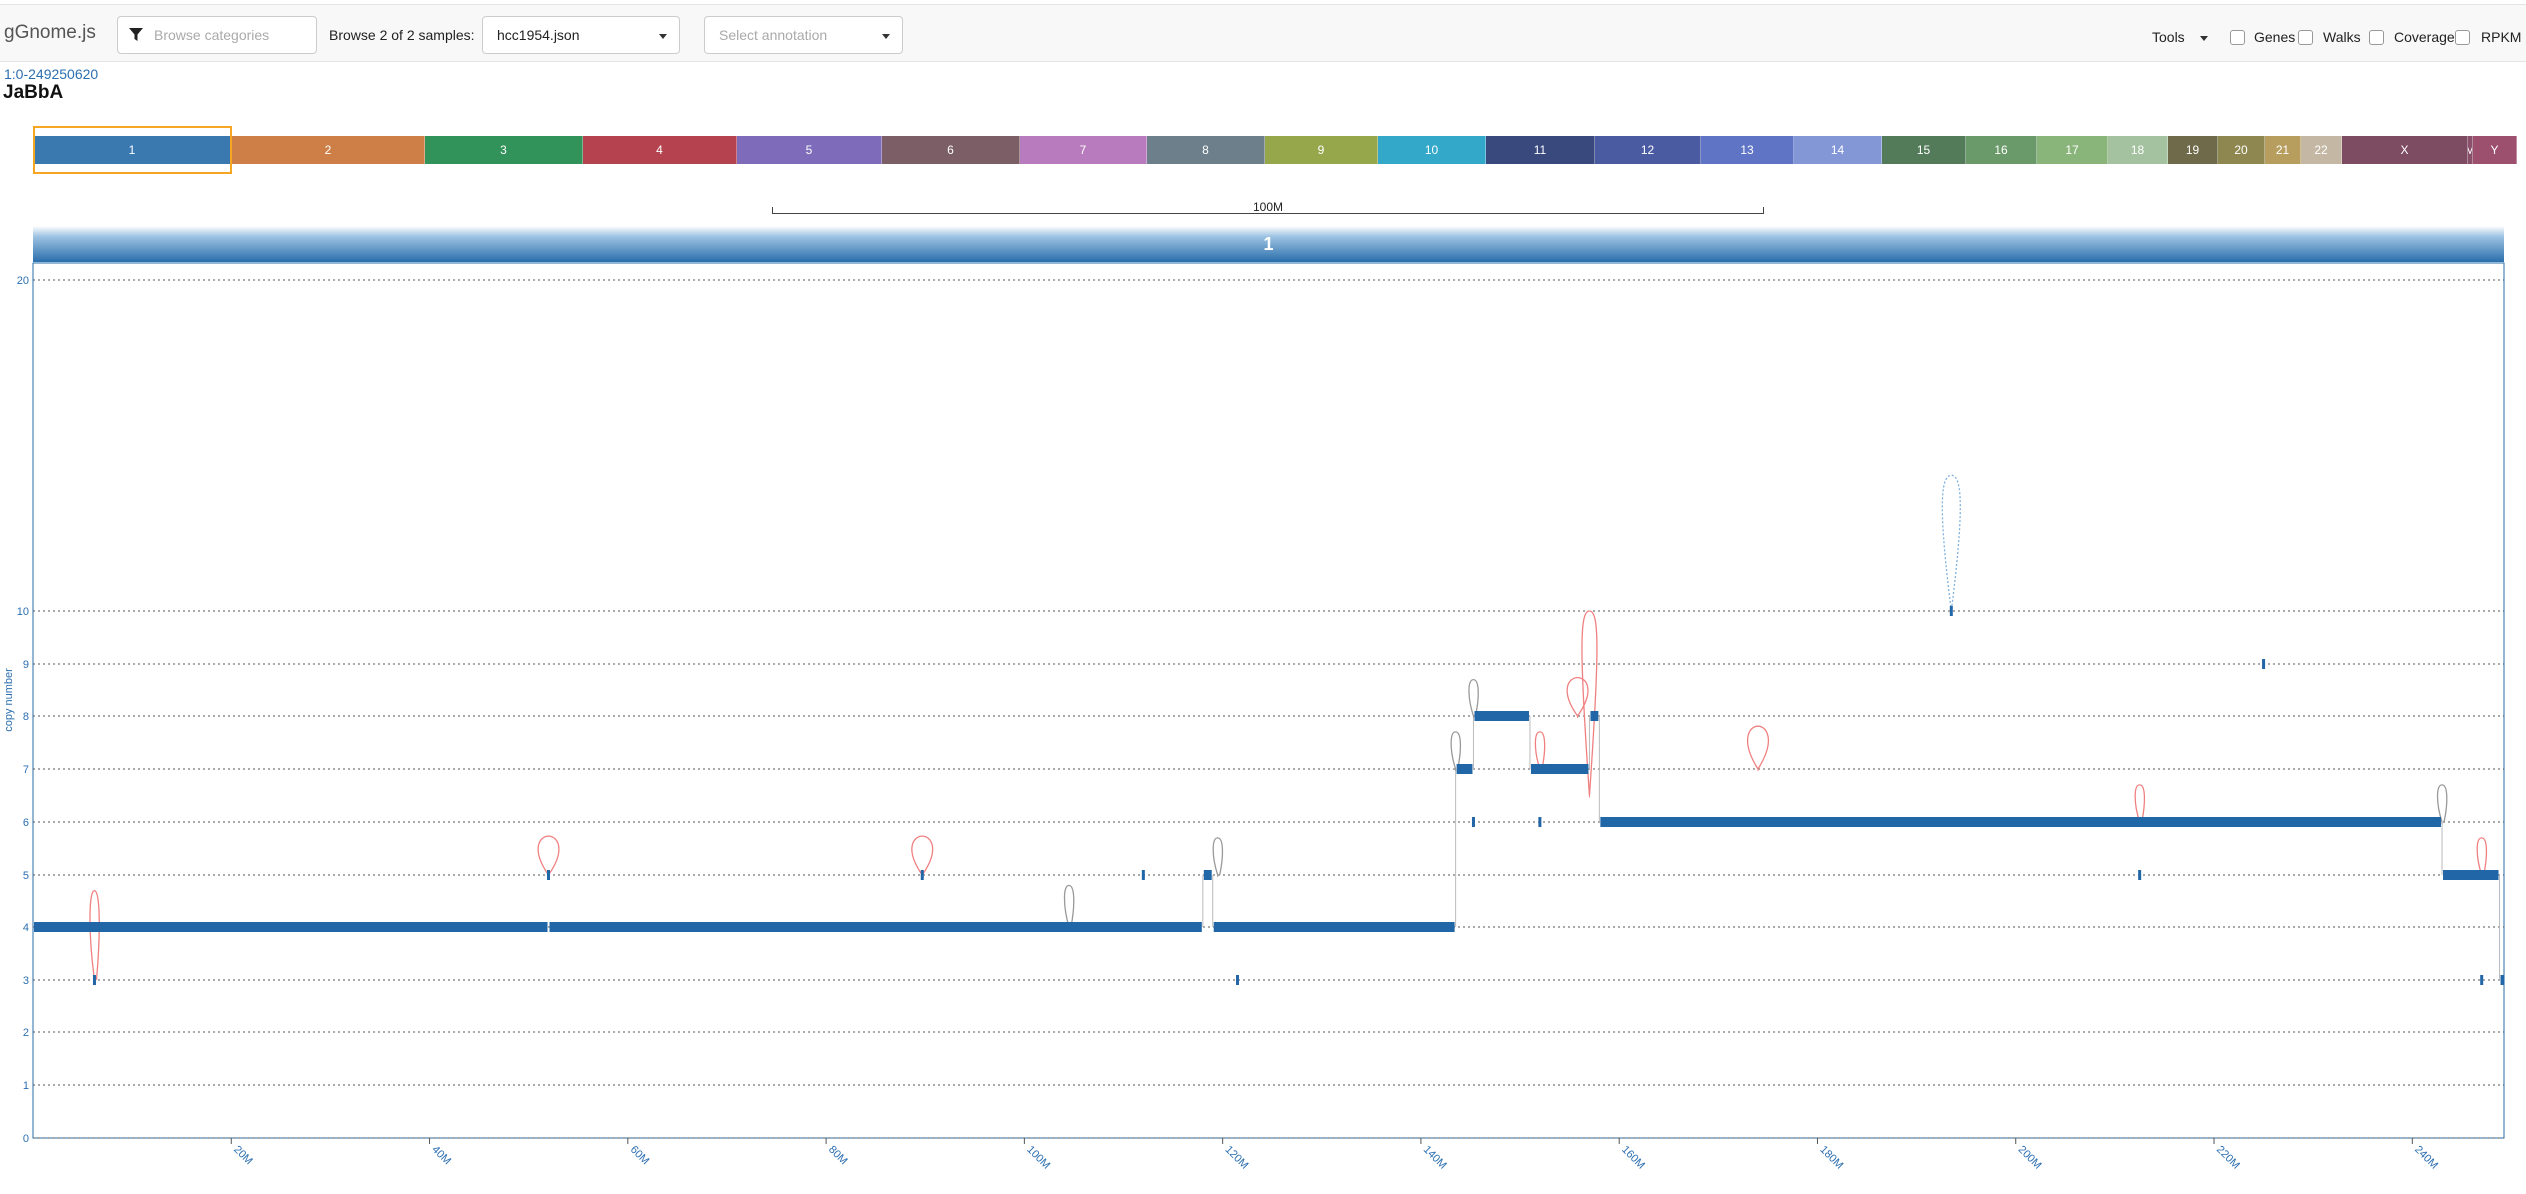 This screenshot has width=2526, height=1194. I want to click on x-tick-label: 220M, so click(2228, 1158).